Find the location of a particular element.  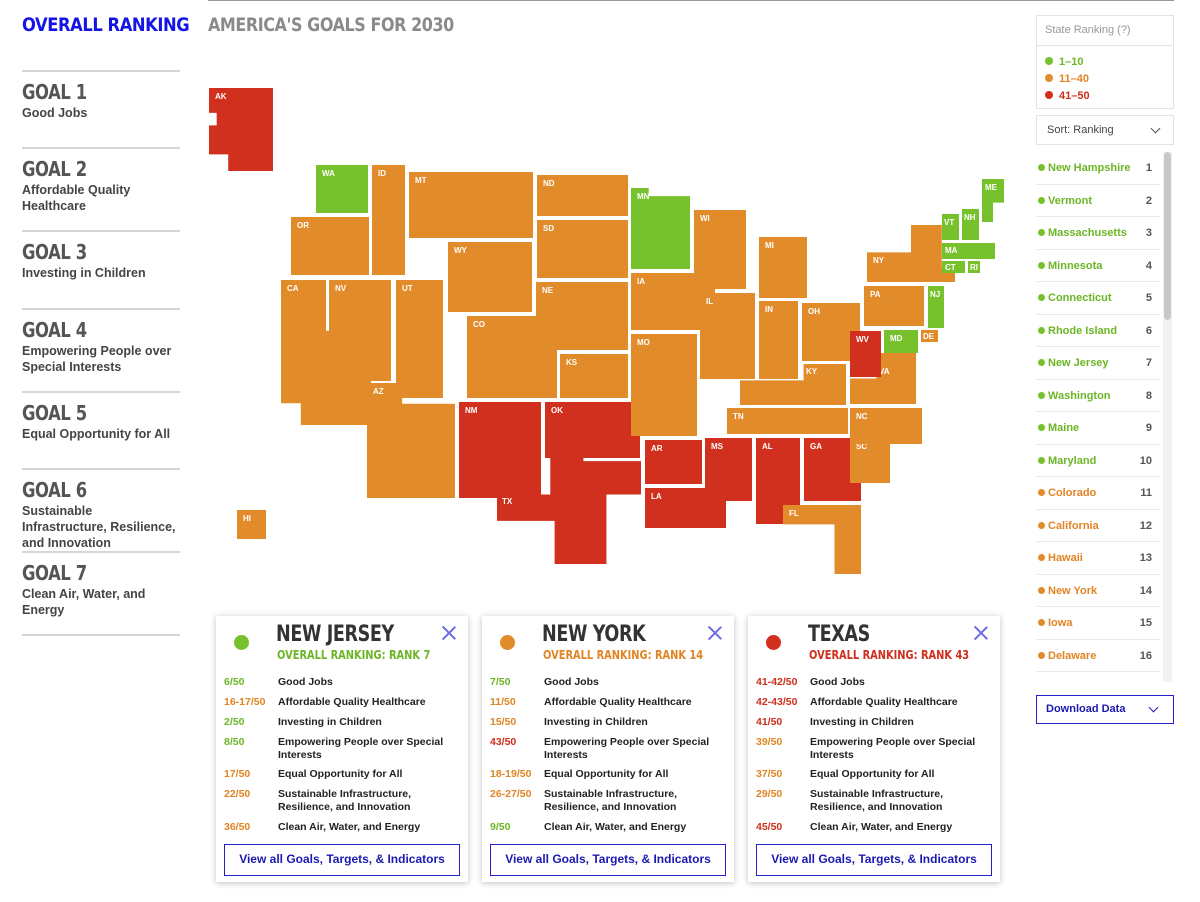

state-wv: WV is located at coordinates (865, 354).